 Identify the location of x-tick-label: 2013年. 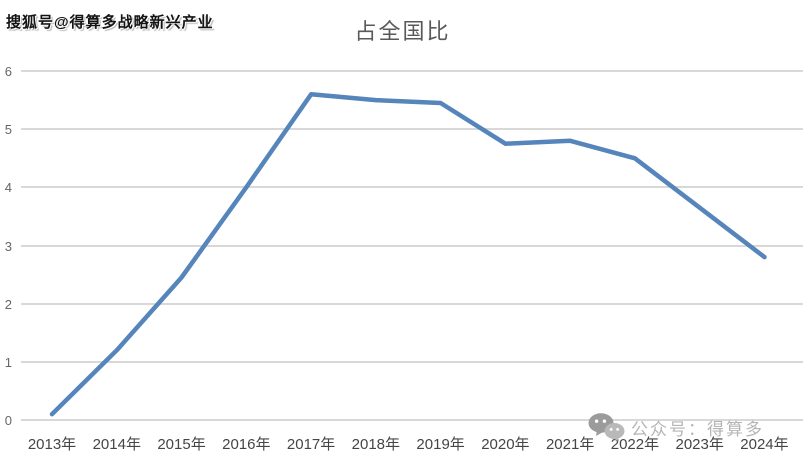
(52, 444).